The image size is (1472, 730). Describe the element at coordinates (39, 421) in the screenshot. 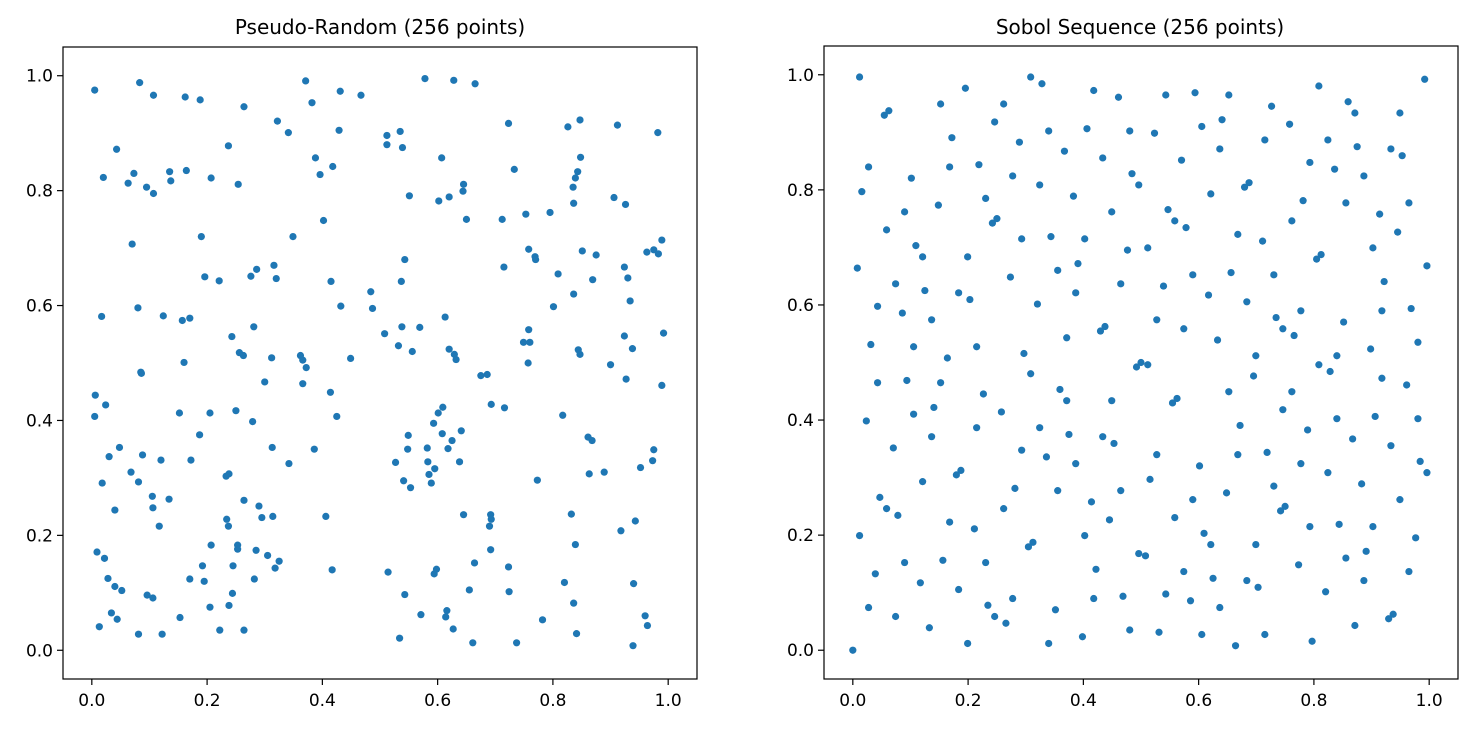

I see `pseudo-random-y-tick-label: 0.4` at that location.